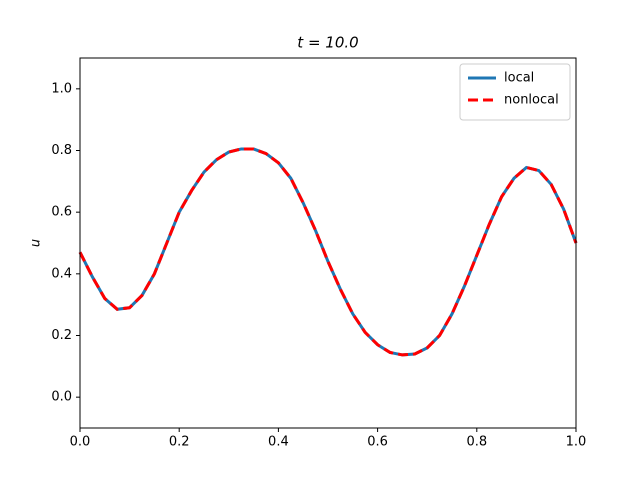 The image size is (640, 484). Describe the element at coordinates (327, 43) in the screenshot. I see `chart-title: t = 10.0` at that location.